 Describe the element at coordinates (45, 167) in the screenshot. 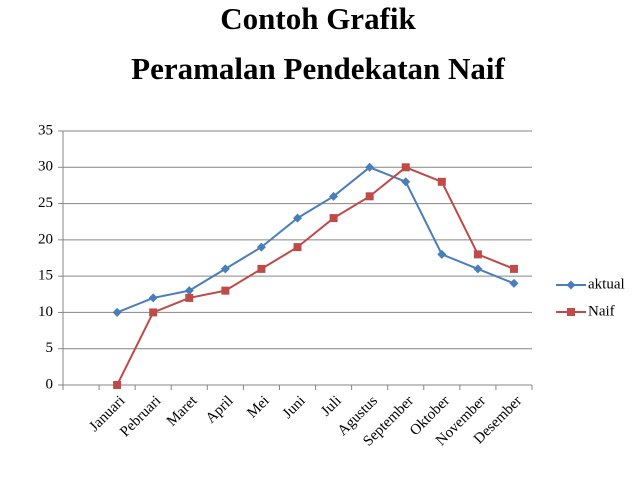

I see `y-tick-label: 30` at that location.